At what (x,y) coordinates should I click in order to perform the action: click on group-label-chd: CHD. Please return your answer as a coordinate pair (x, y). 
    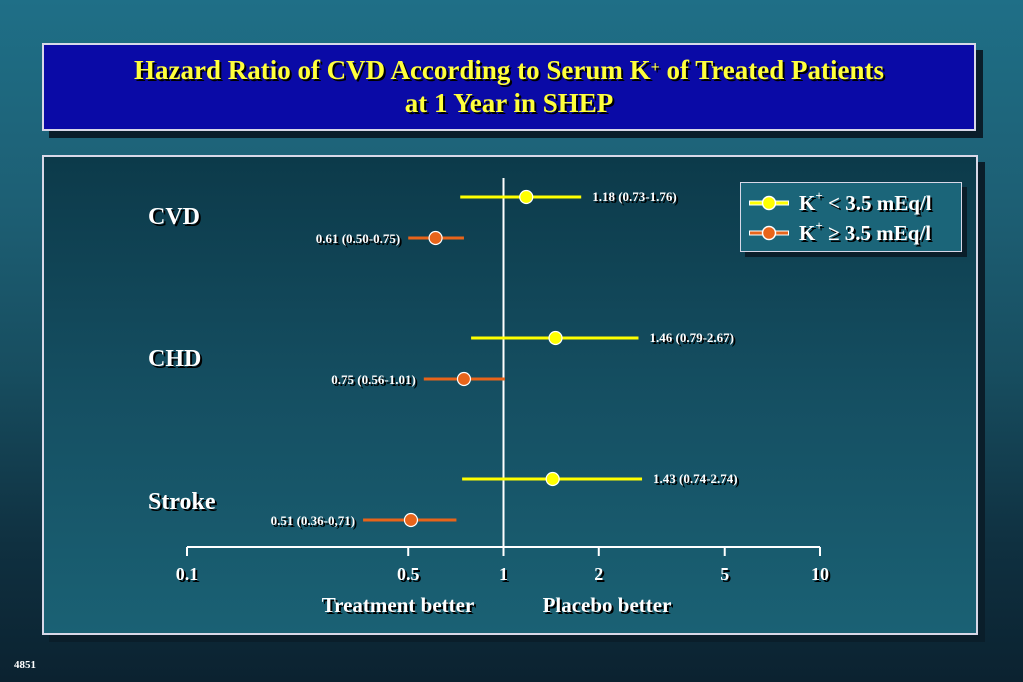
    Looking at the image, I should click on (174, 359).